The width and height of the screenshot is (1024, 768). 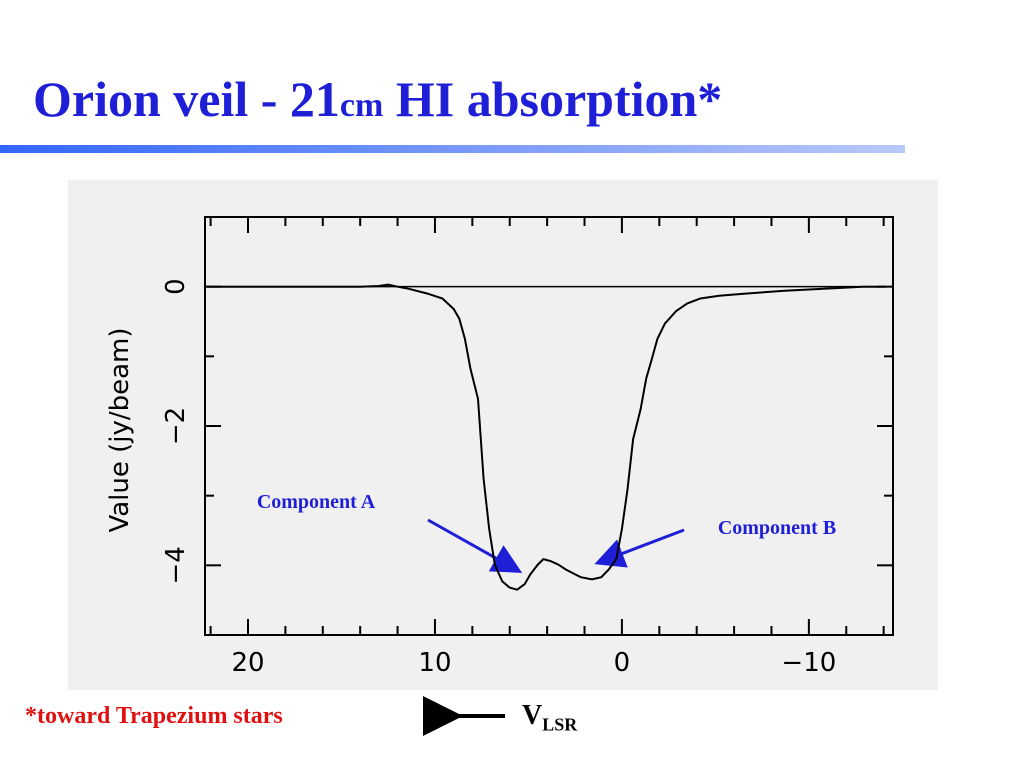 What do you see at coordinates (560, 724) in the screenshot?
I see `axis-note-sub: LSR` at bounding box center [560, 724].